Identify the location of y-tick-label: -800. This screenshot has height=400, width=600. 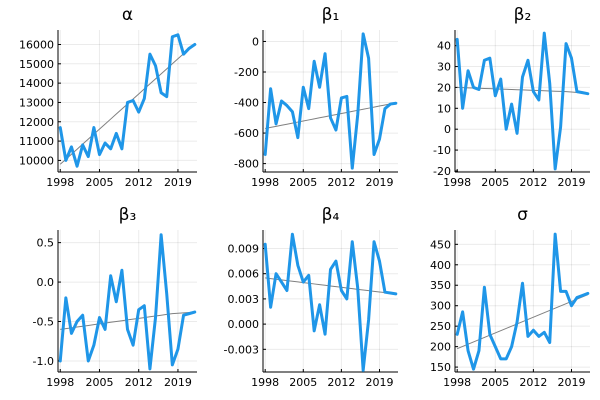
(246, 164).